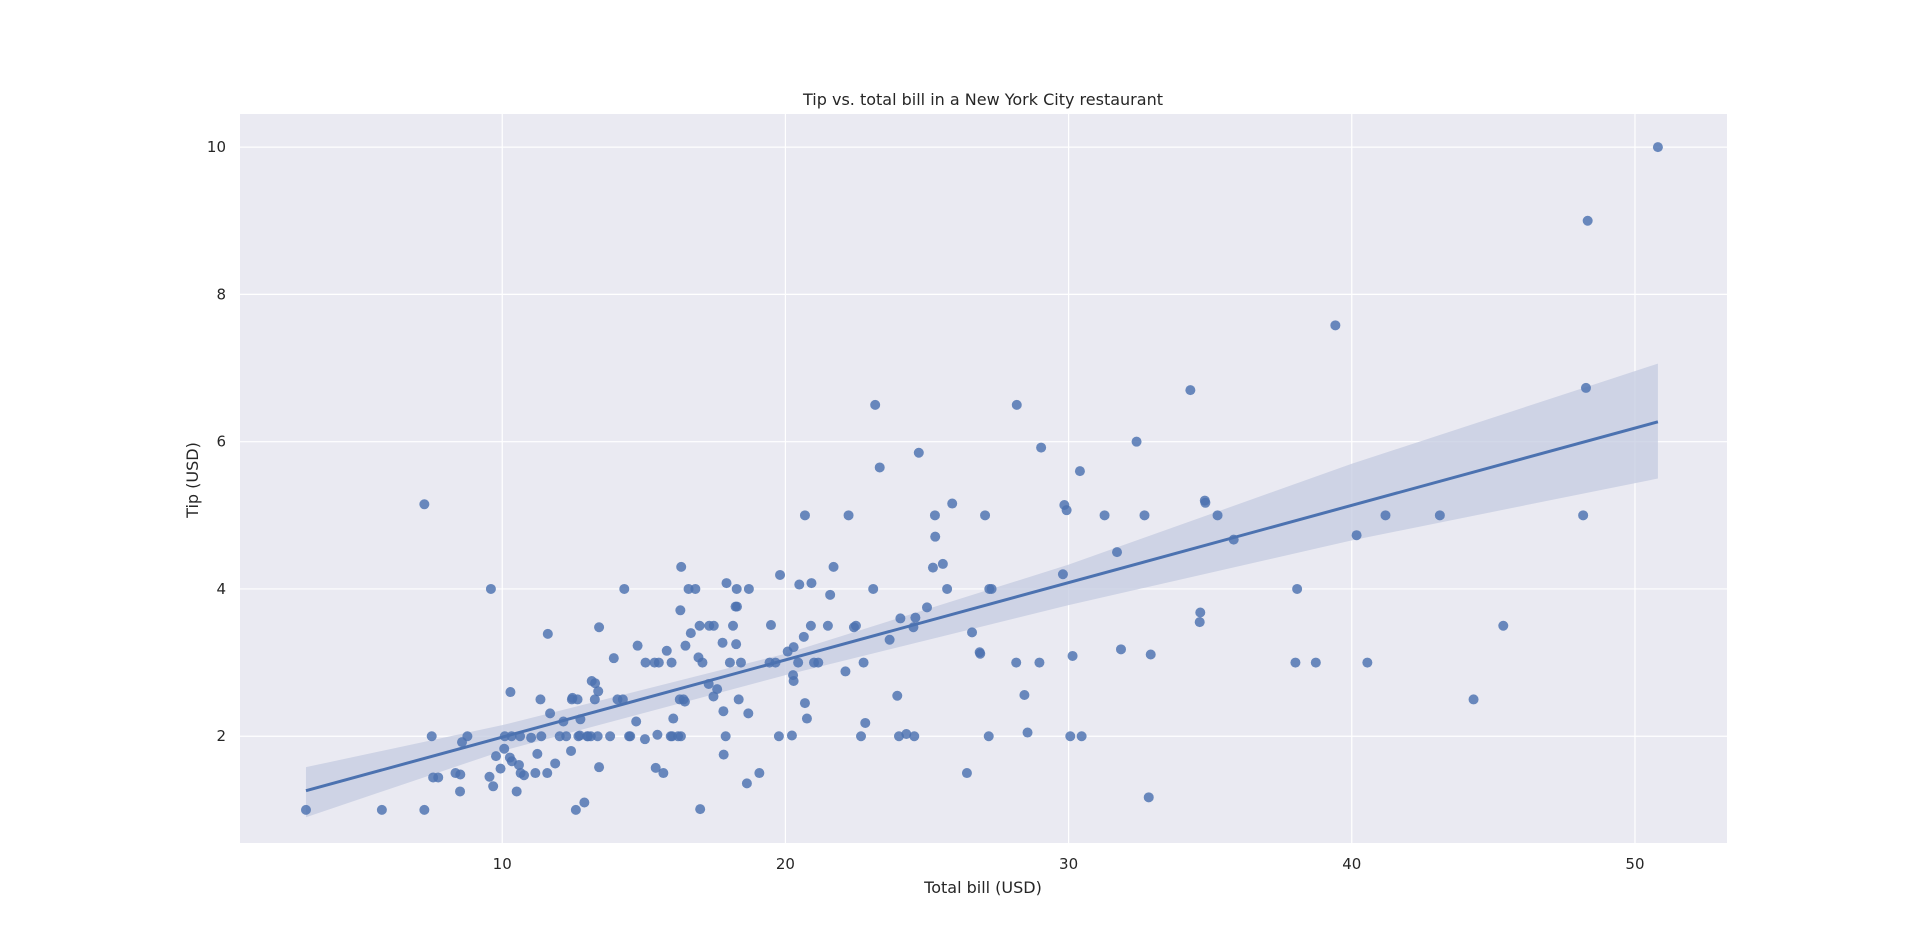 This screenshot has width=1914, height=948. Describe the element at coordinates (192, 480) in the screenshot. I see `y-axis-label: Tip (USD)` at that location.